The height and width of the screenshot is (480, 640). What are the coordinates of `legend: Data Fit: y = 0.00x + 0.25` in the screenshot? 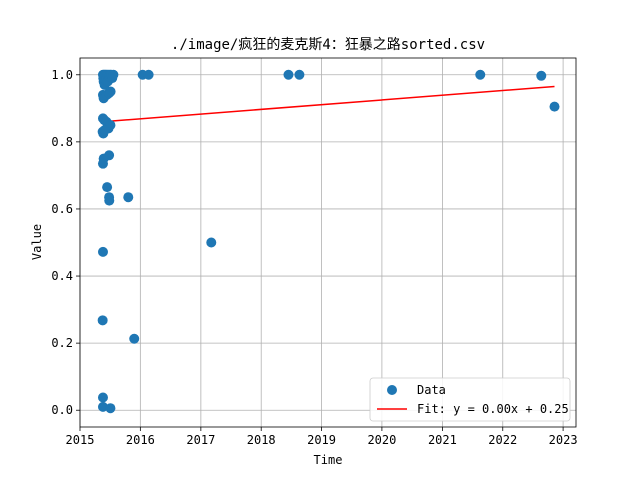 It's located at (470, 399).